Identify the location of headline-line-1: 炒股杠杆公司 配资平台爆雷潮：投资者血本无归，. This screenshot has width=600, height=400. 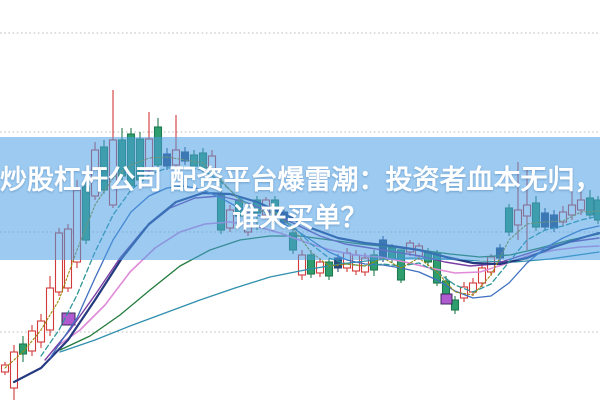
(300, 179).